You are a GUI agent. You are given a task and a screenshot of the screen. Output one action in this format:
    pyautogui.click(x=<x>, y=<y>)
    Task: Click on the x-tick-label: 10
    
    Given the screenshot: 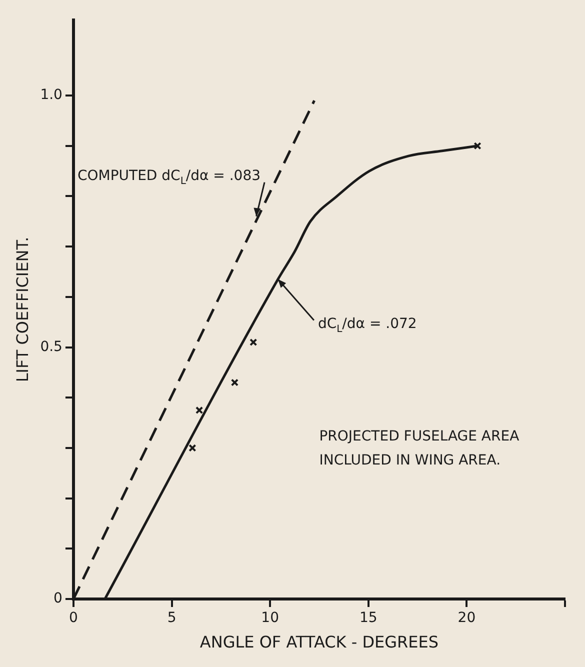 What is the action you would take?
    pyautogui.click(x=270, y=618)
    